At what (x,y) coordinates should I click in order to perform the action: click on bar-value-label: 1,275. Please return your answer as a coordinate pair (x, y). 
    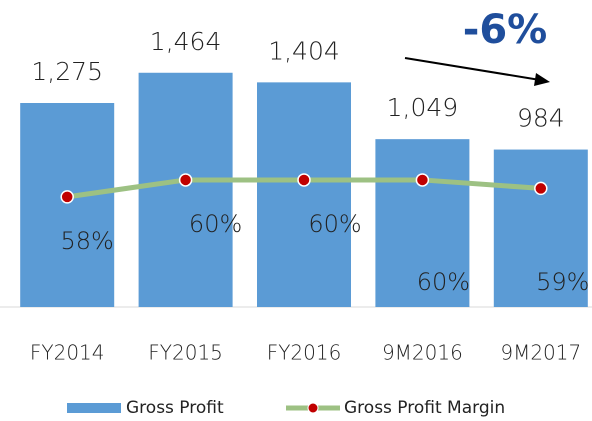
    Looking at the image, I should click on (67, 71).